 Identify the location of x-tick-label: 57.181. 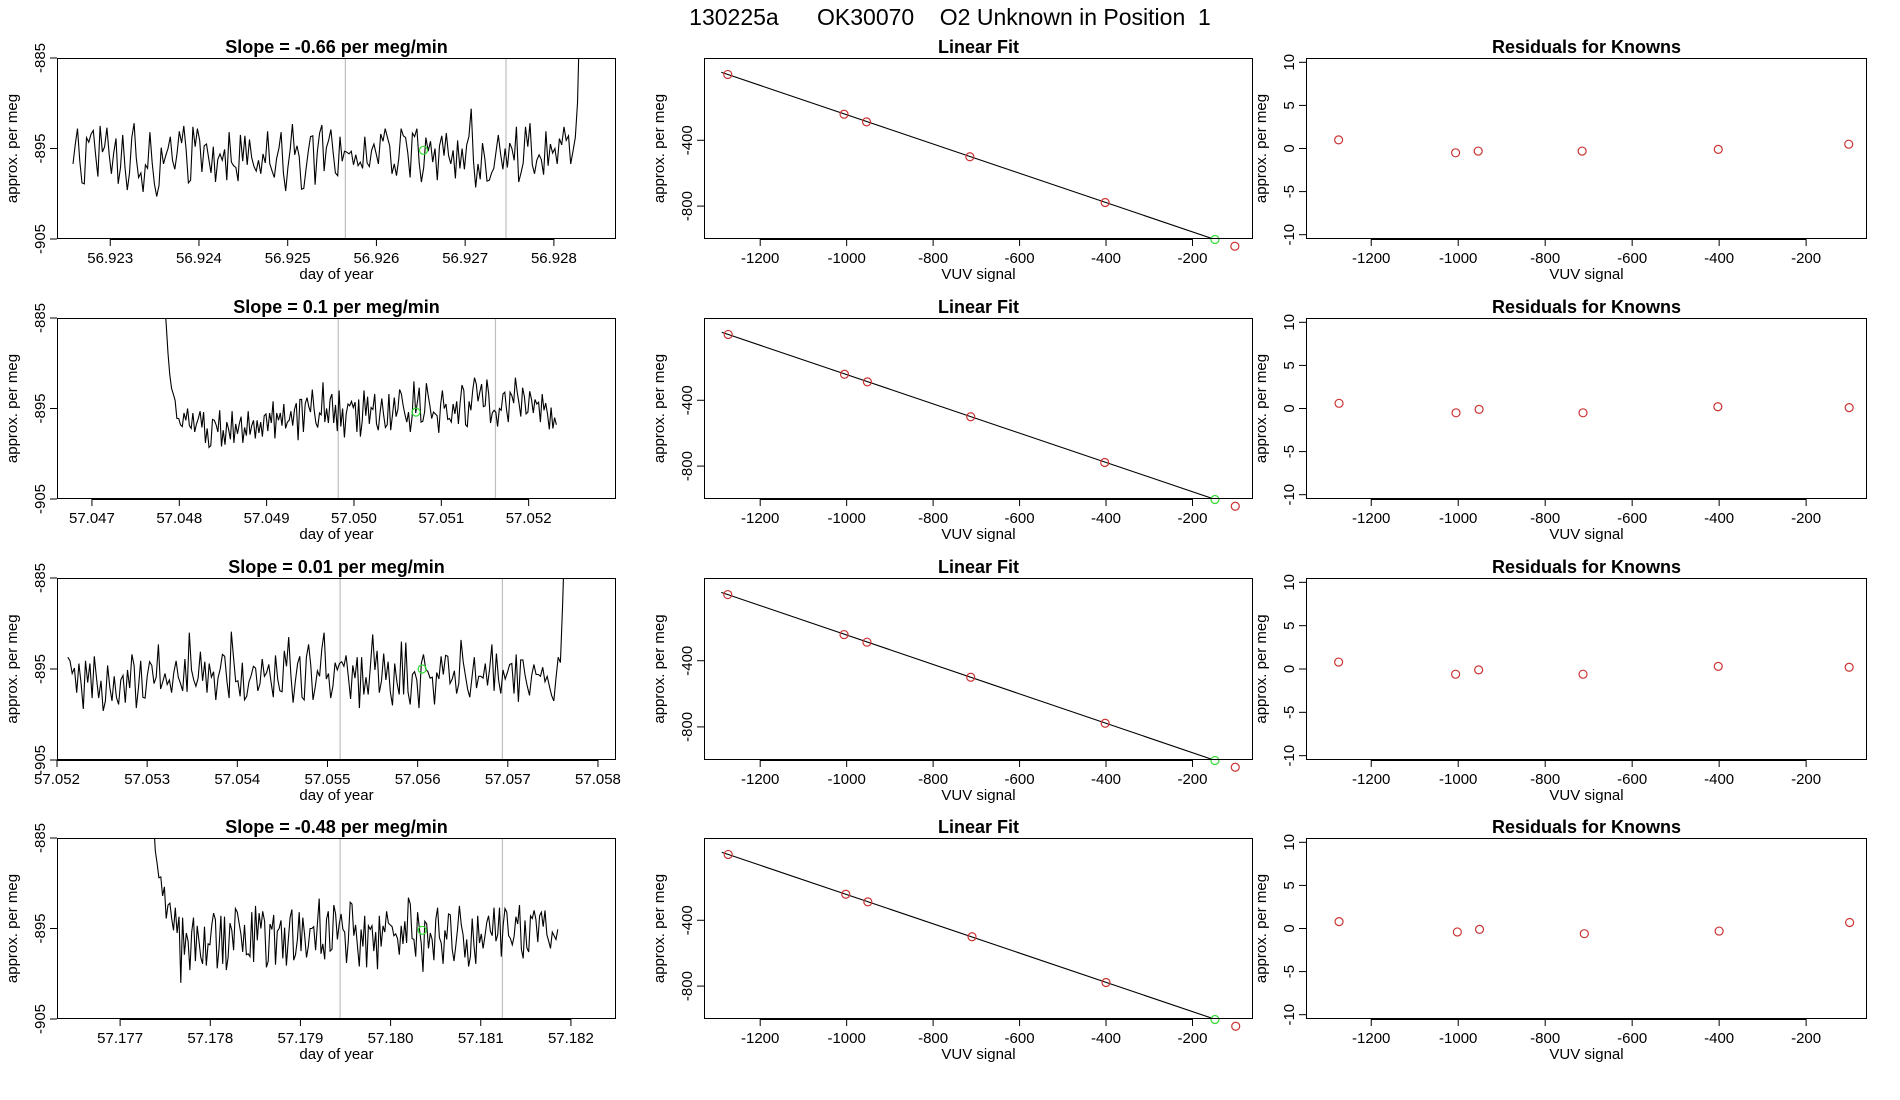
(481, 1038).